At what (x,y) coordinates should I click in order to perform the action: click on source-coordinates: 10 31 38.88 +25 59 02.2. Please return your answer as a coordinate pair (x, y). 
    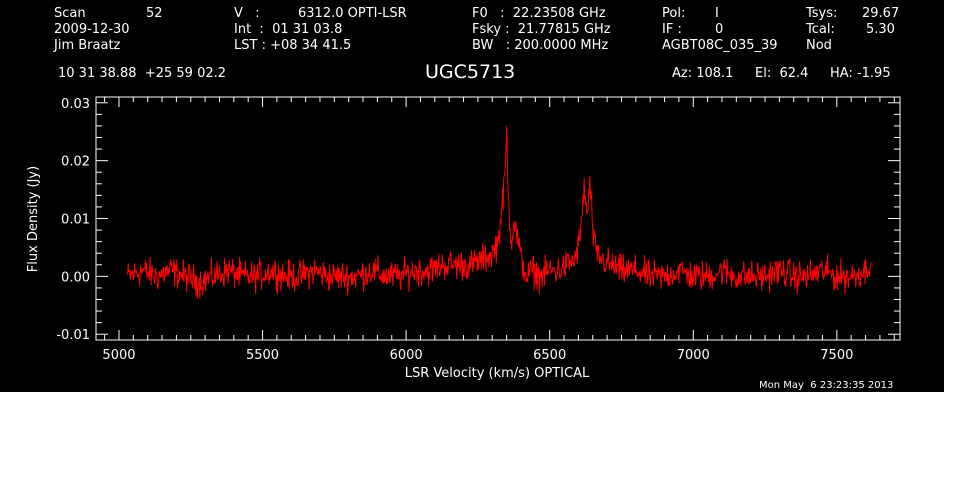
    Looking at the image, I should click on (142, 73).